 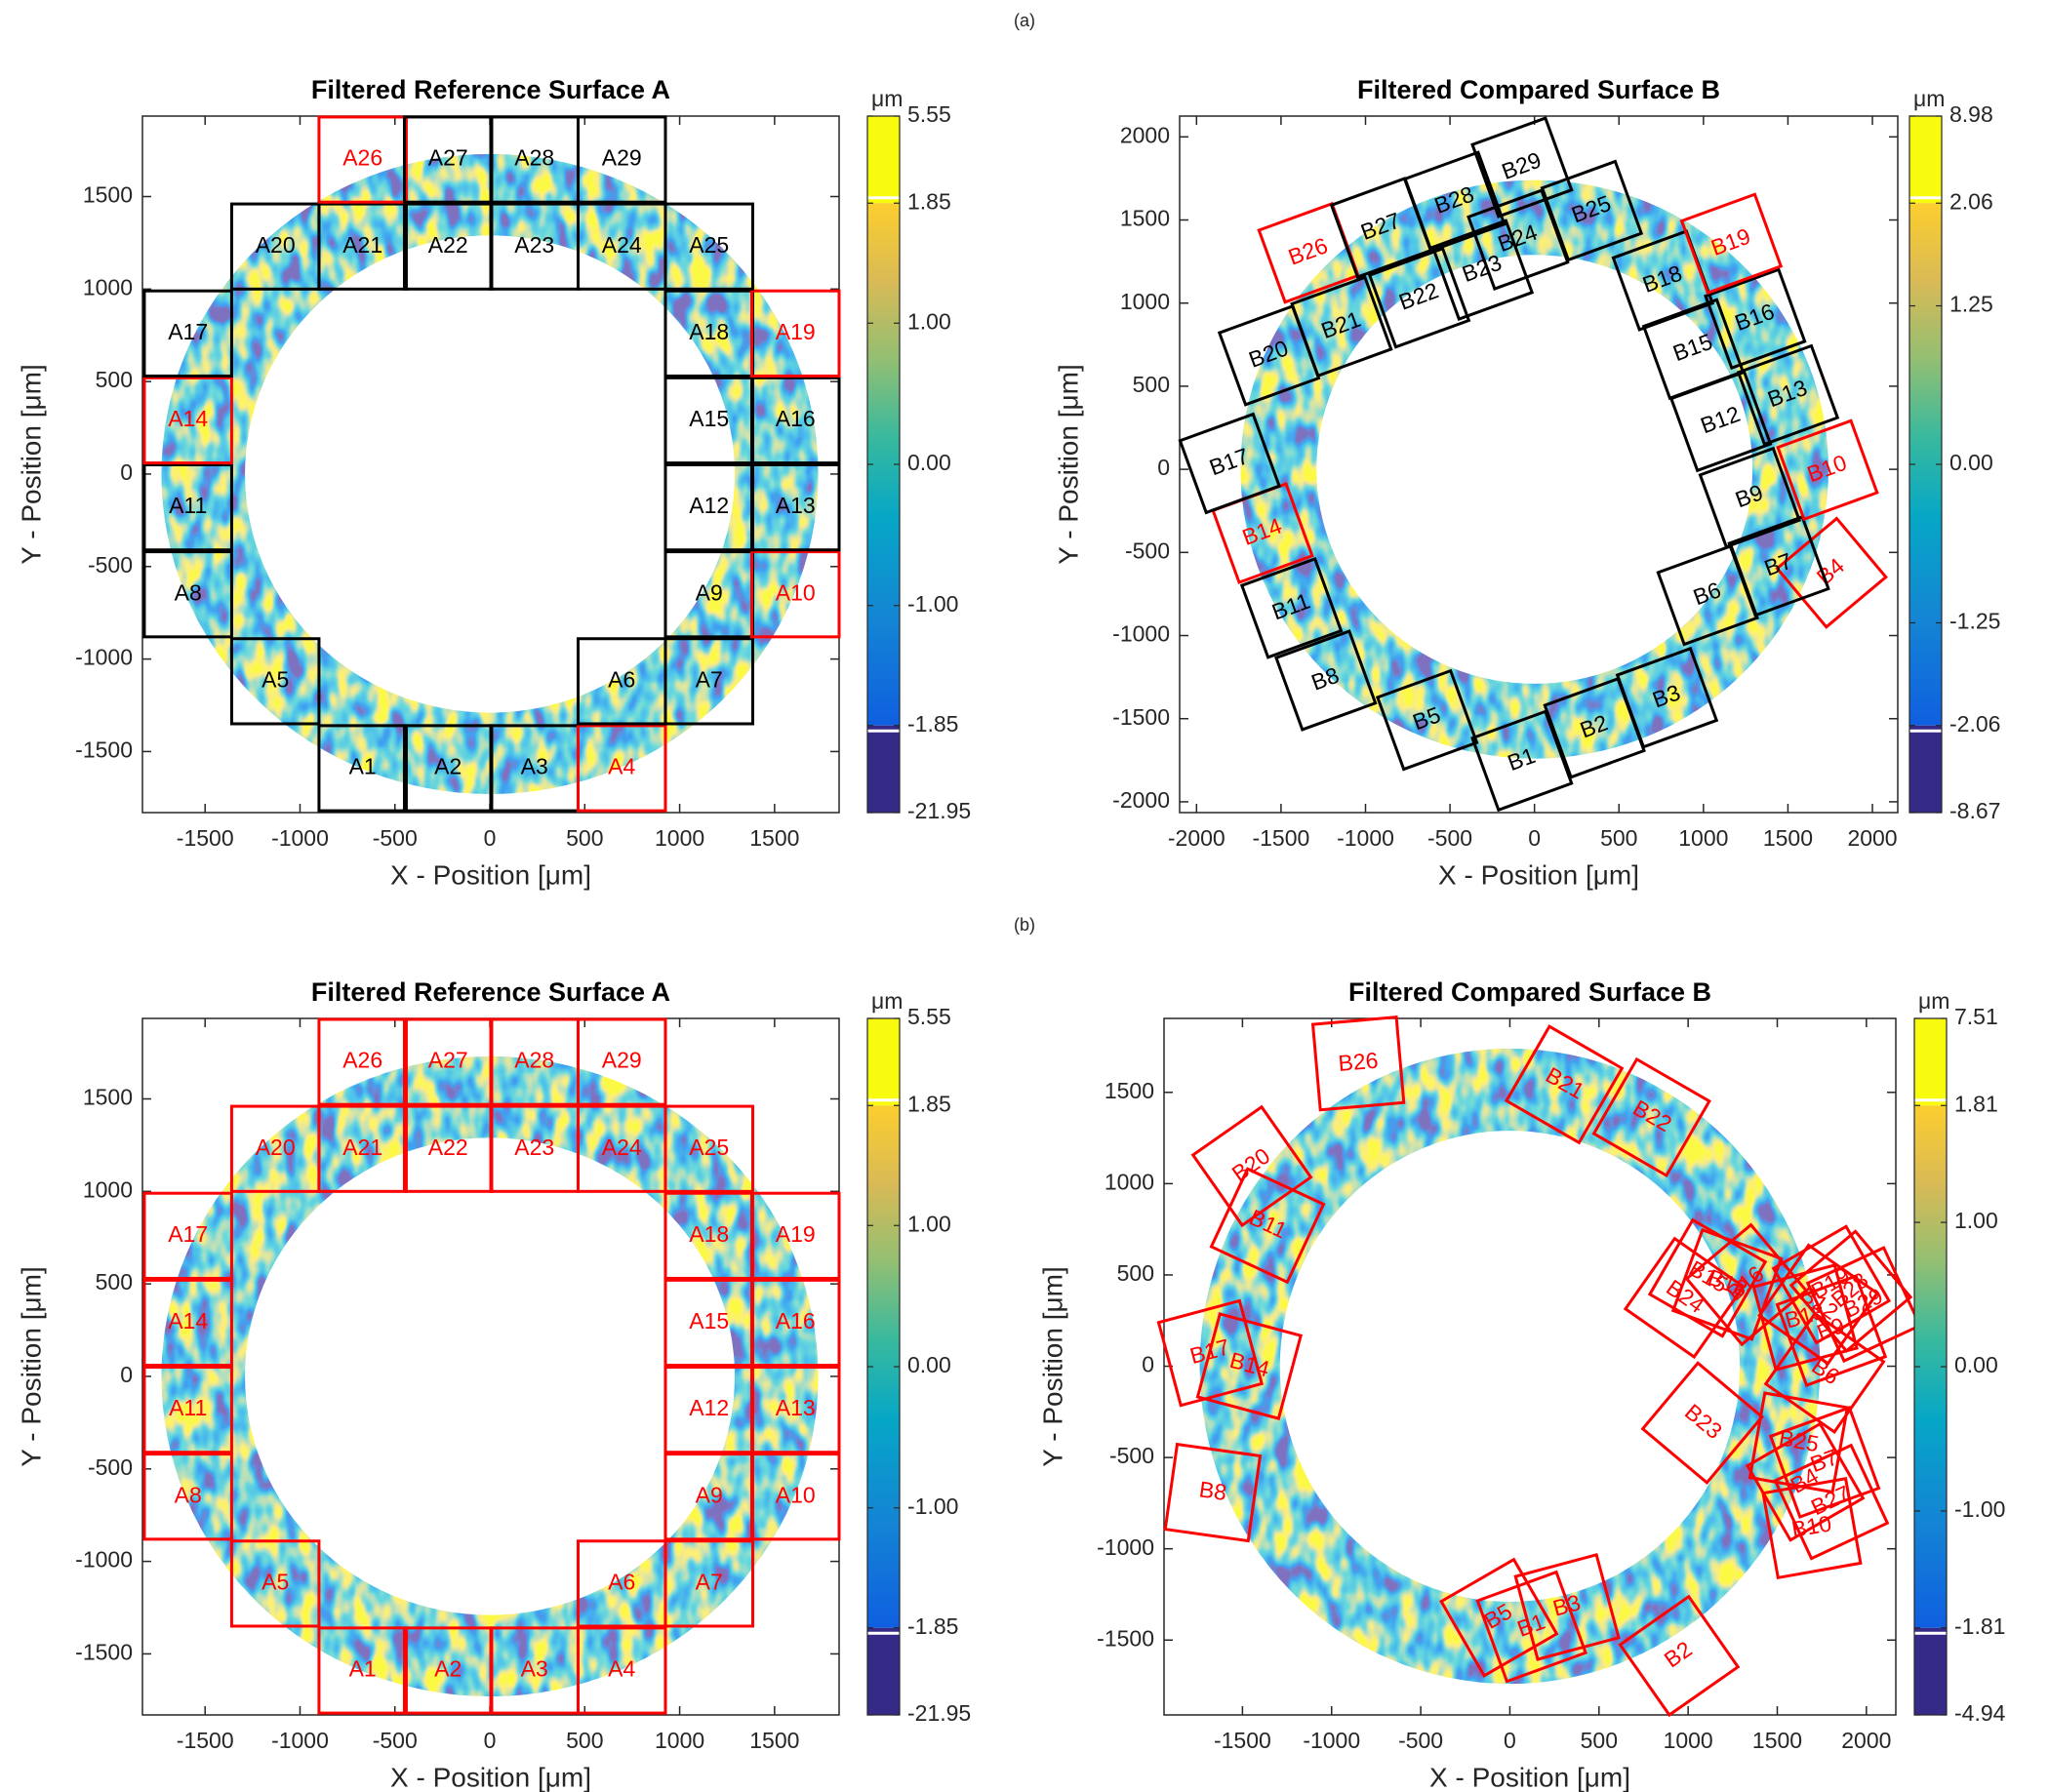 What do you see at coordinates (1534, 838) in the screenshot?
I see `x-tick-label: 0` at bounding box center [1534, 838].